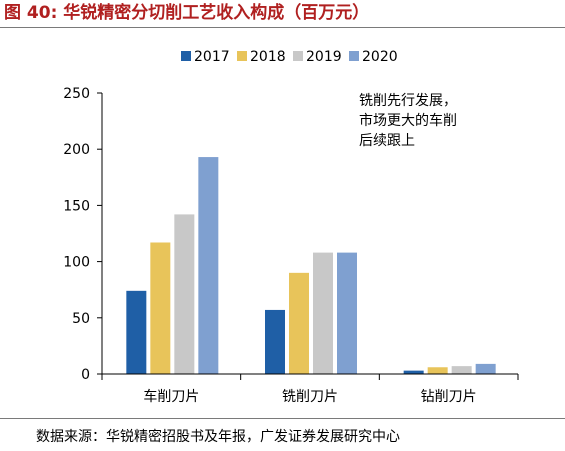 Image resolution: width=565 pixels, height=451 pixels. What do you see at coordinates (171, 396) in the screenshot?
I see `category-label: 车削刀片` at bounding box center [171, 396].